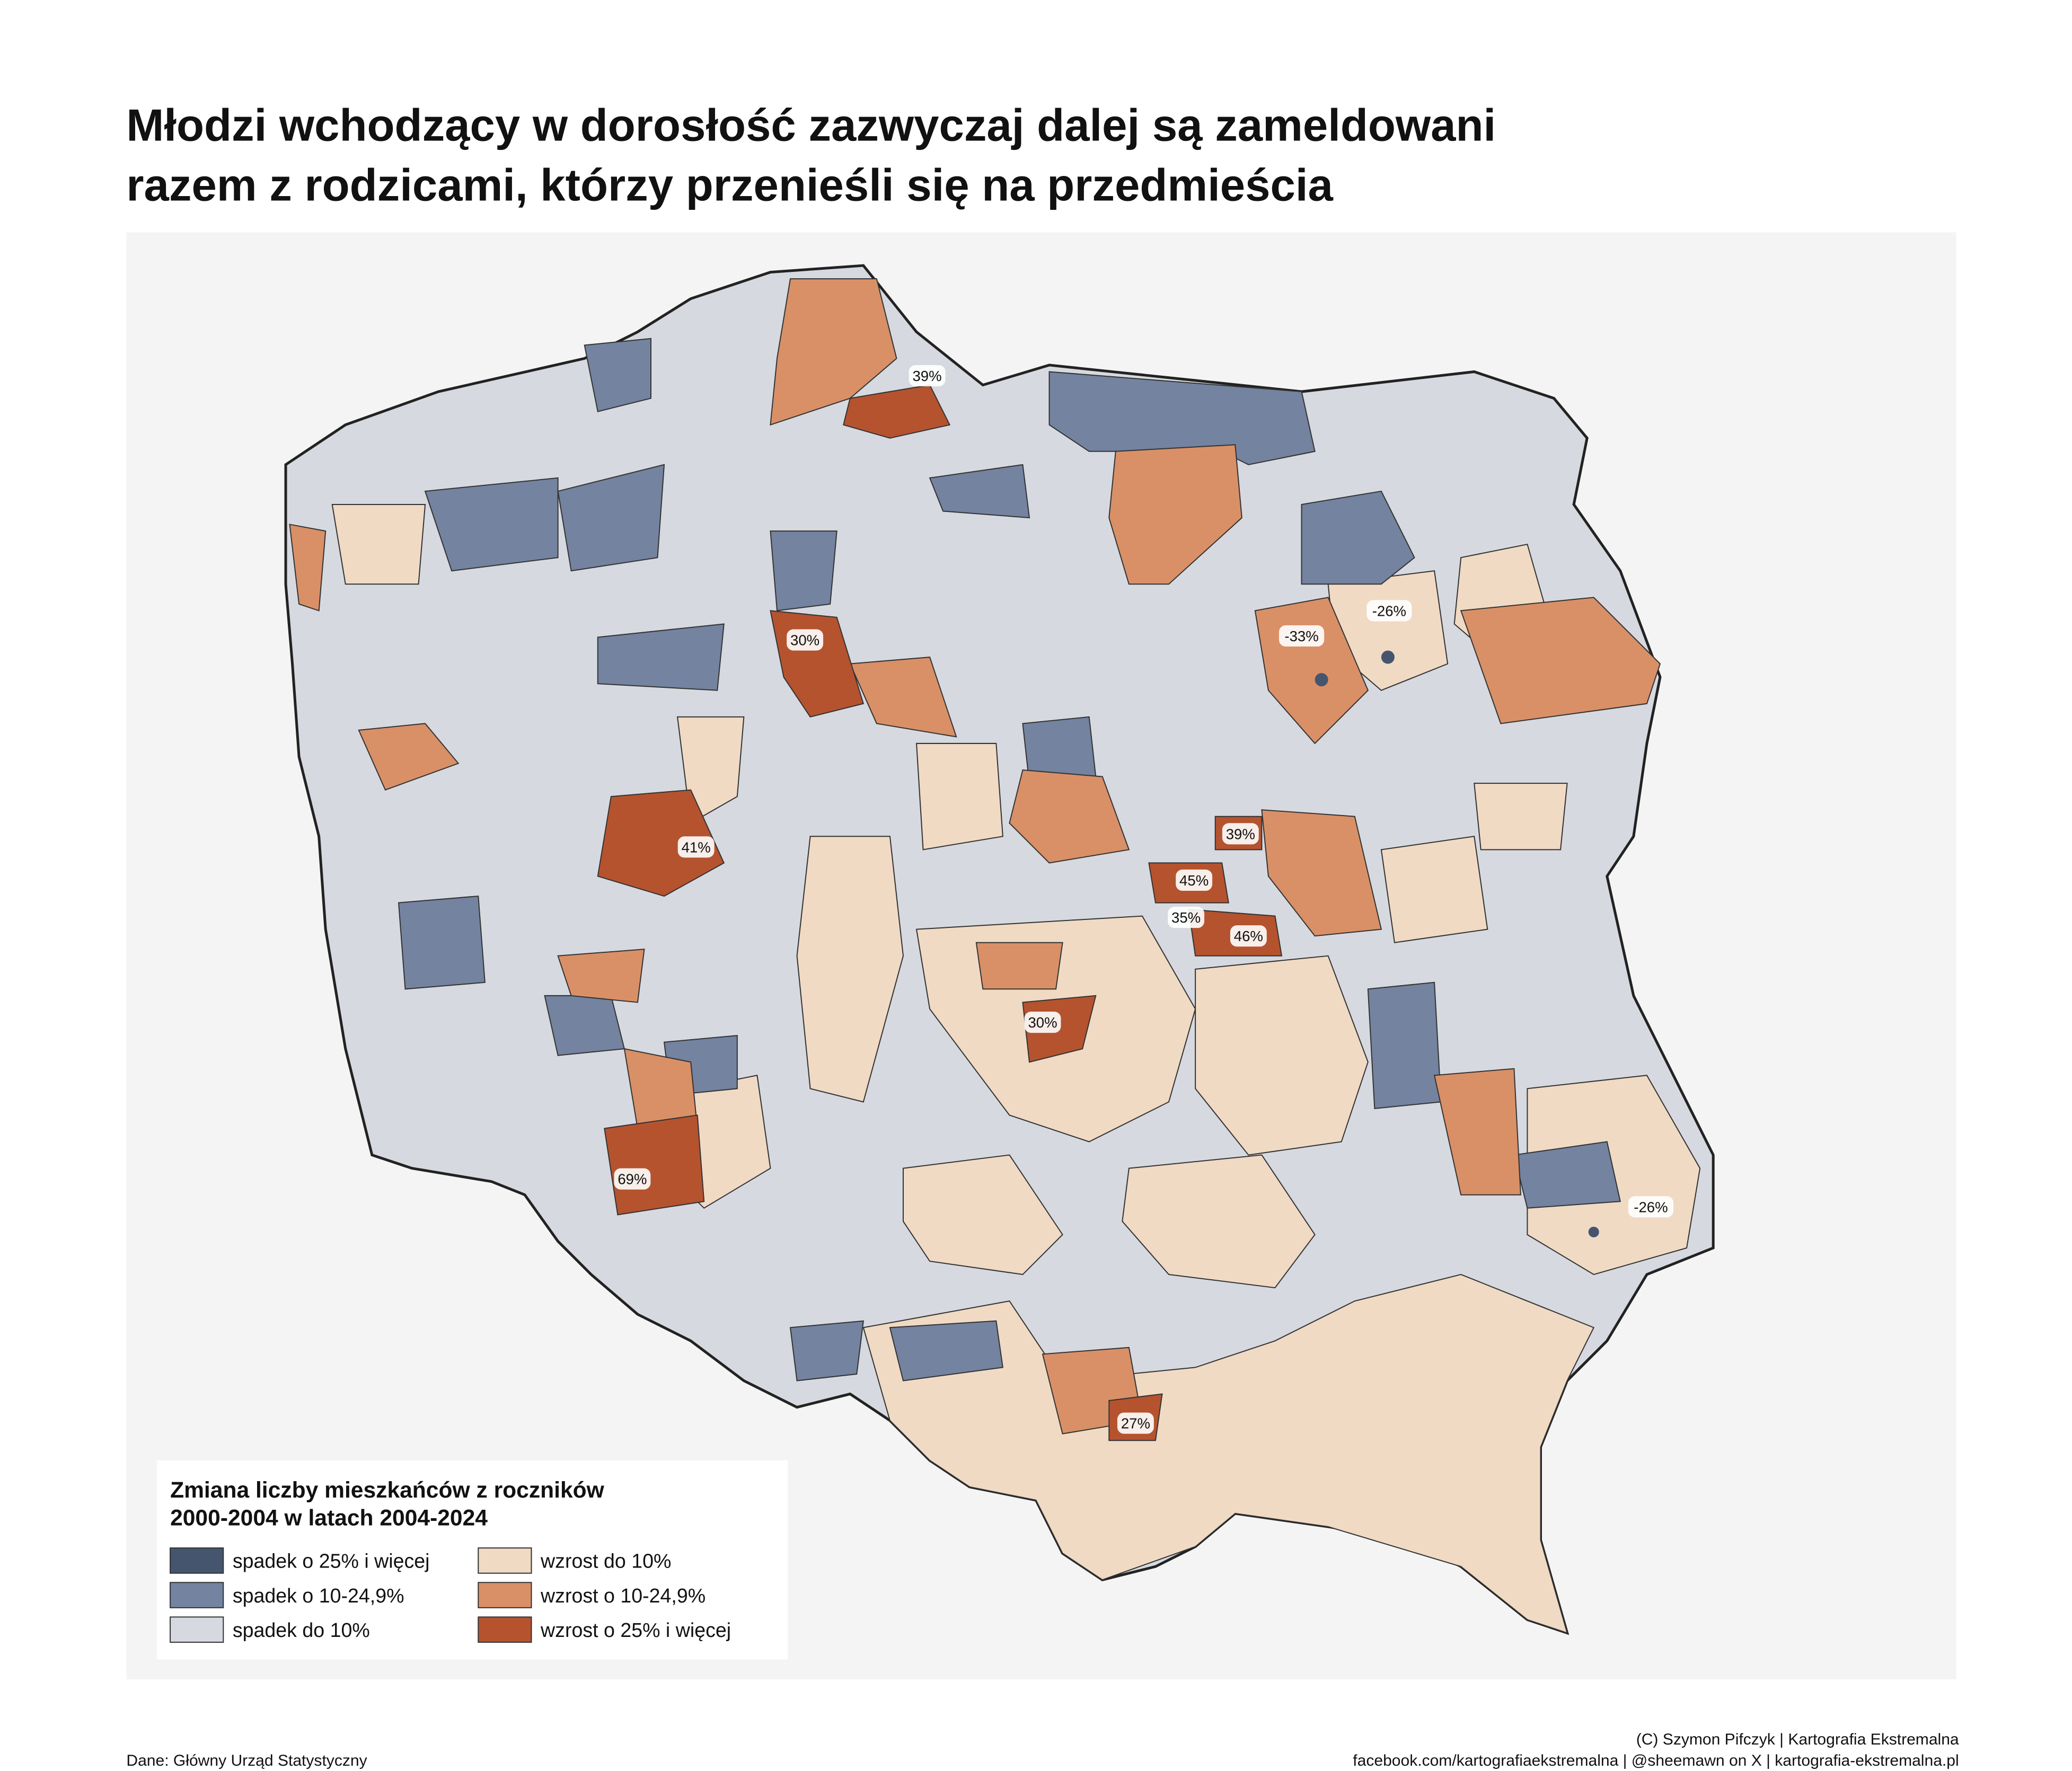 The image size is (2072, 1771). I want to click on legend-label: spadek o 25% i więcej, so click(331, 1561).